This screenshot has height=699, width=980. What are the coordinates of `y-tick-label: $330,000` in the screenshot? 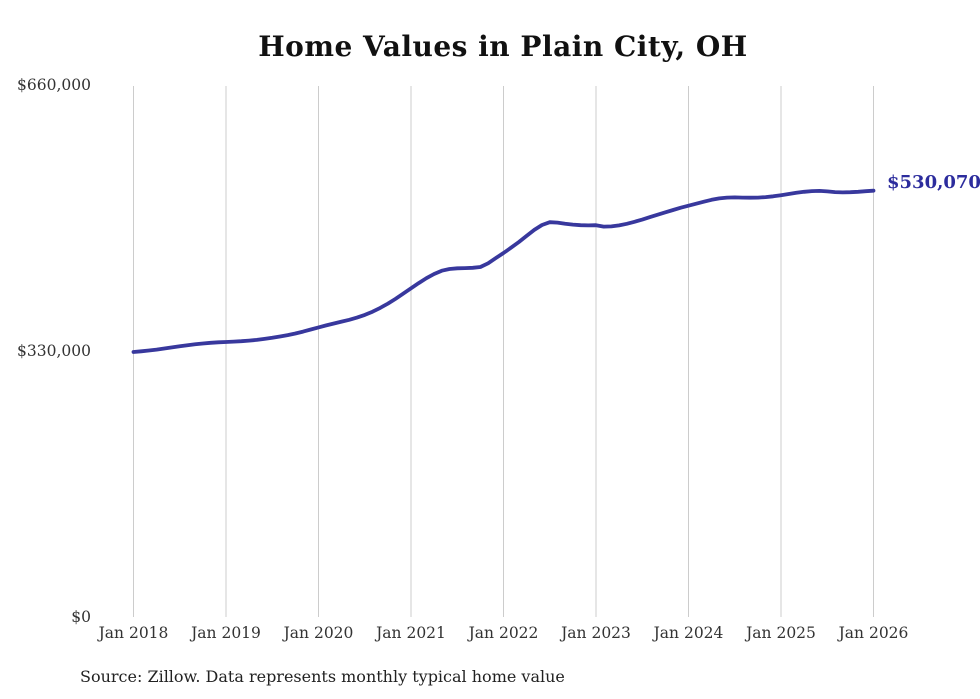 It's located at (54, 351).